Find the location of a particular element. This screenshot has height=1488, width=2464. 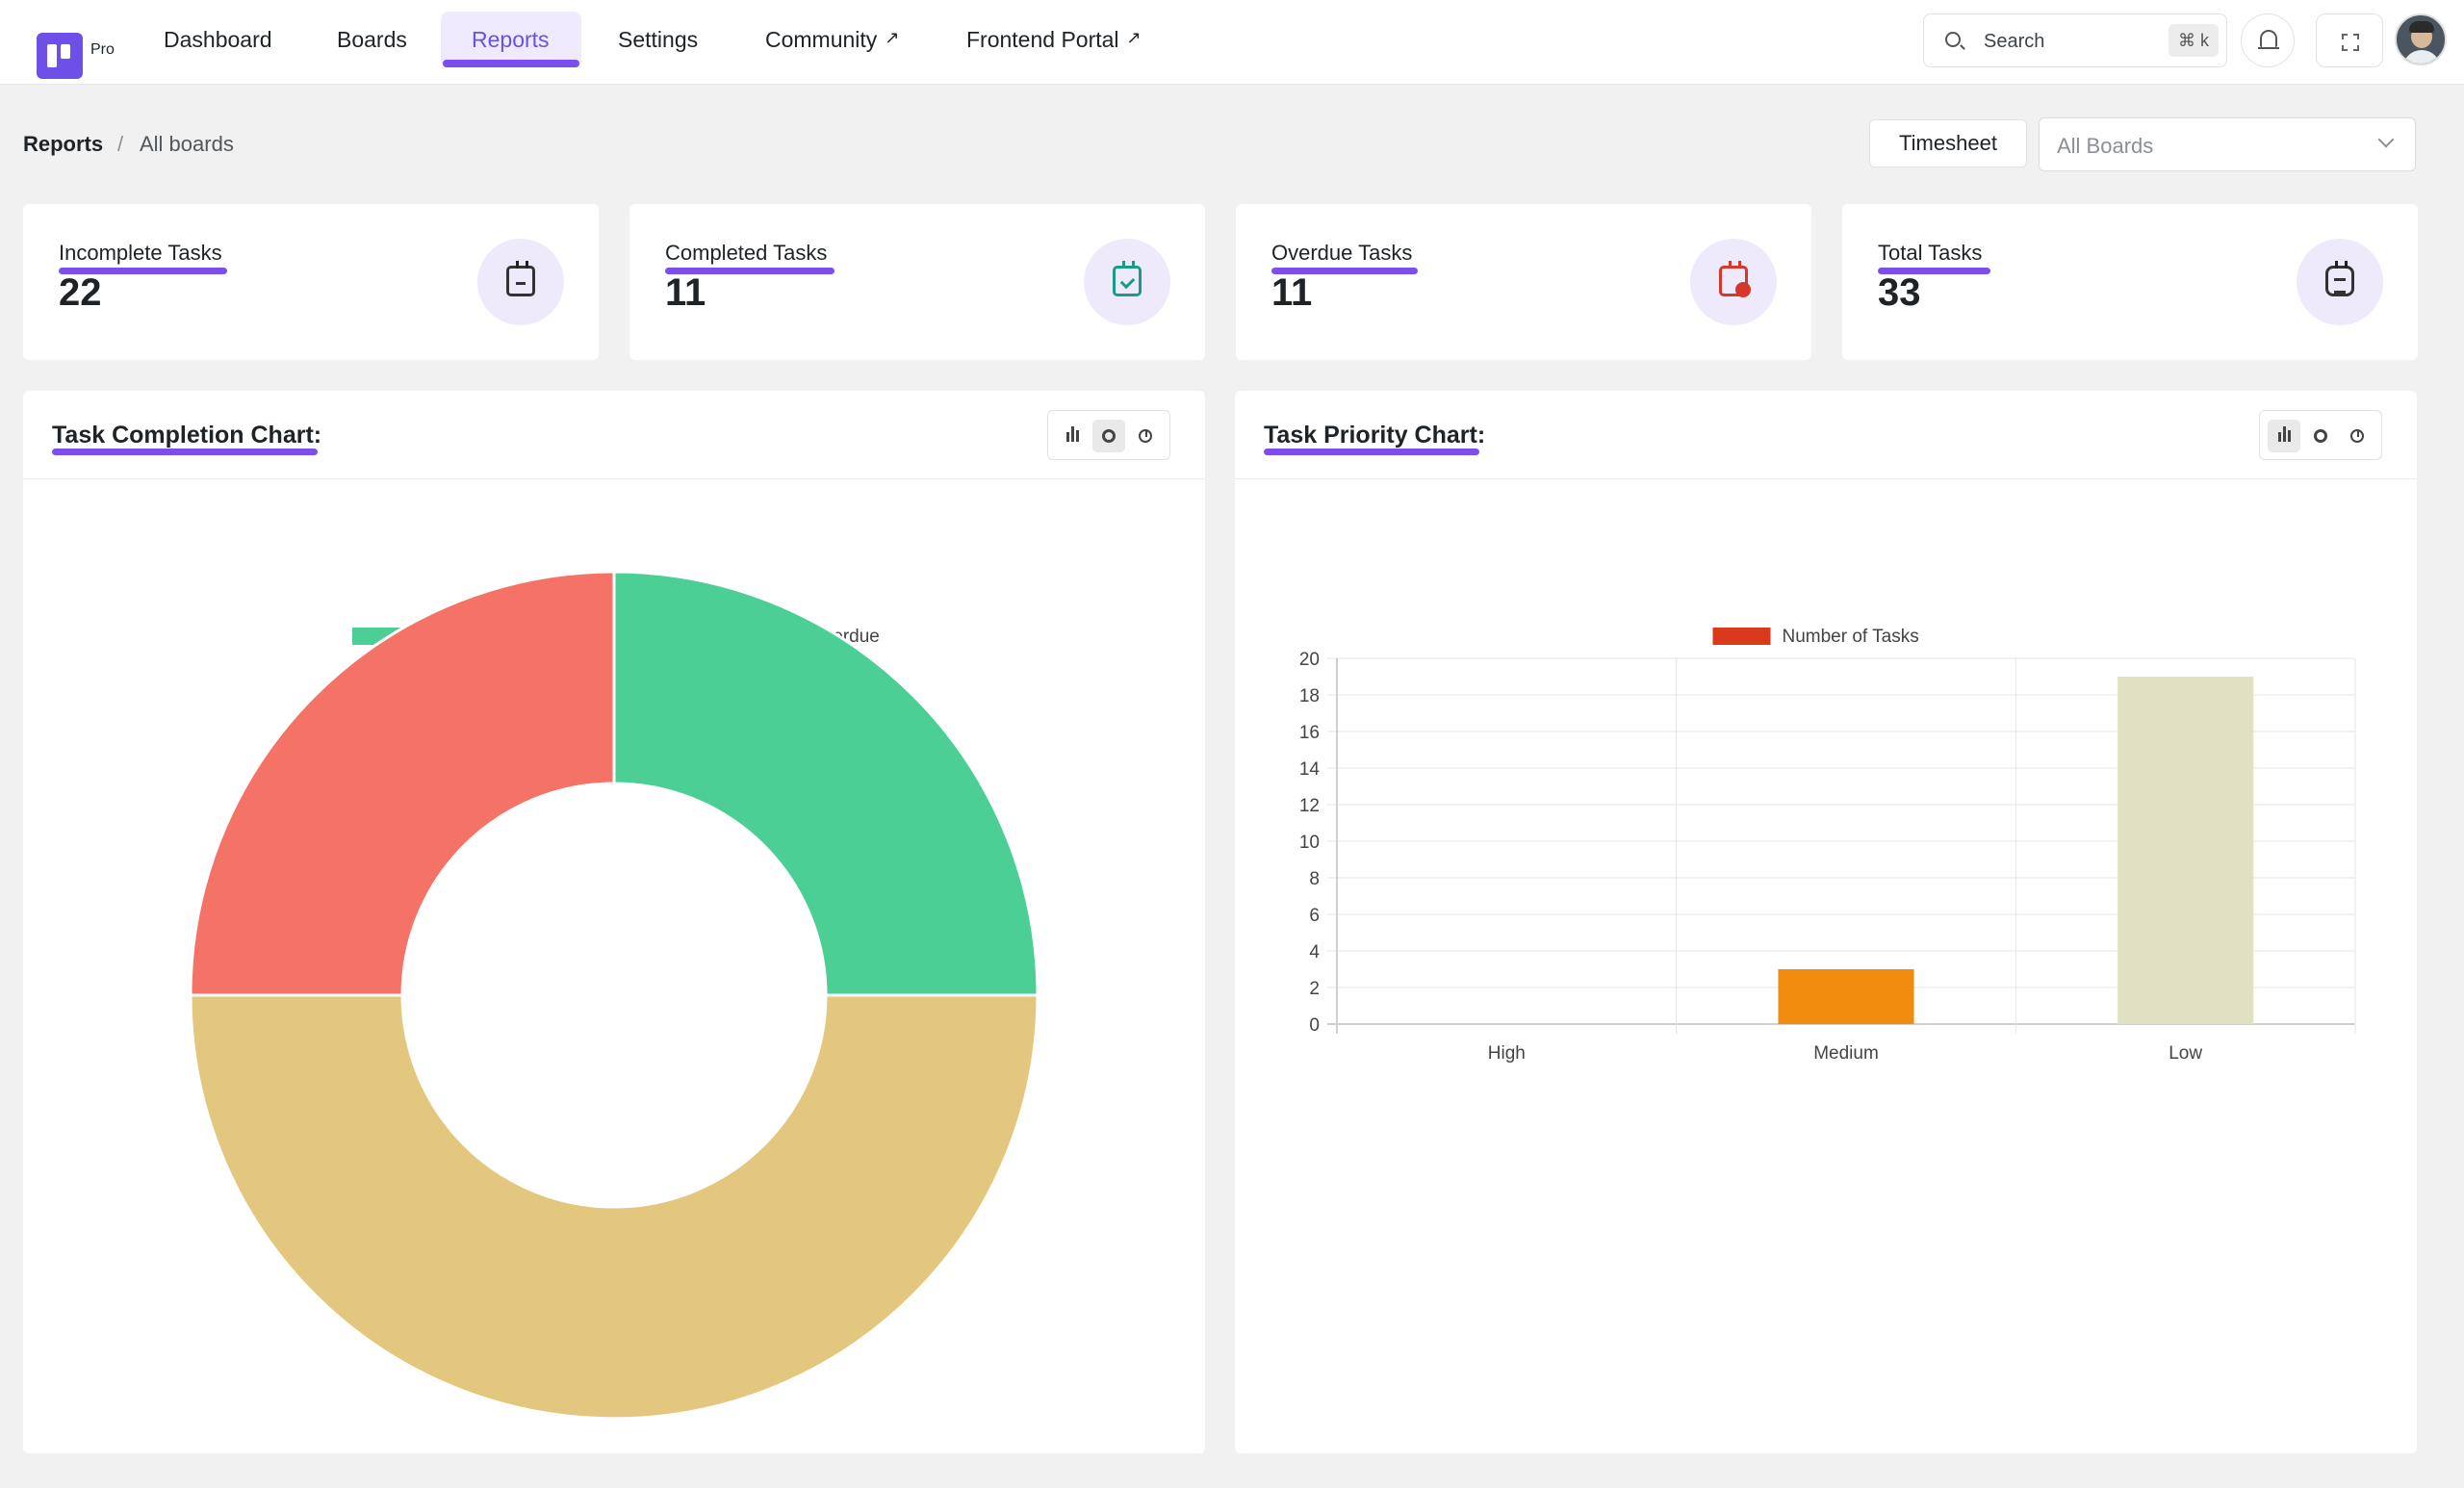

y-tick-label: 4 is located at coordinates (1314, 952).